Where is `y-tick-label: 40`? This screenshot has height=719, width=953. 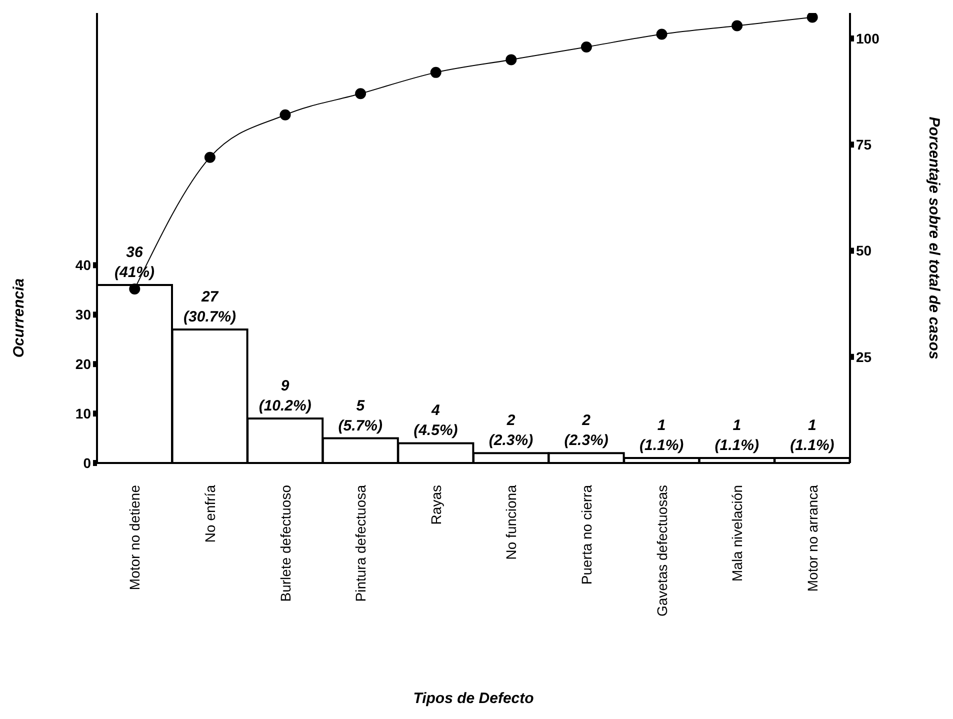 y-tick-label: 40 is located at coordinates (83, 265).